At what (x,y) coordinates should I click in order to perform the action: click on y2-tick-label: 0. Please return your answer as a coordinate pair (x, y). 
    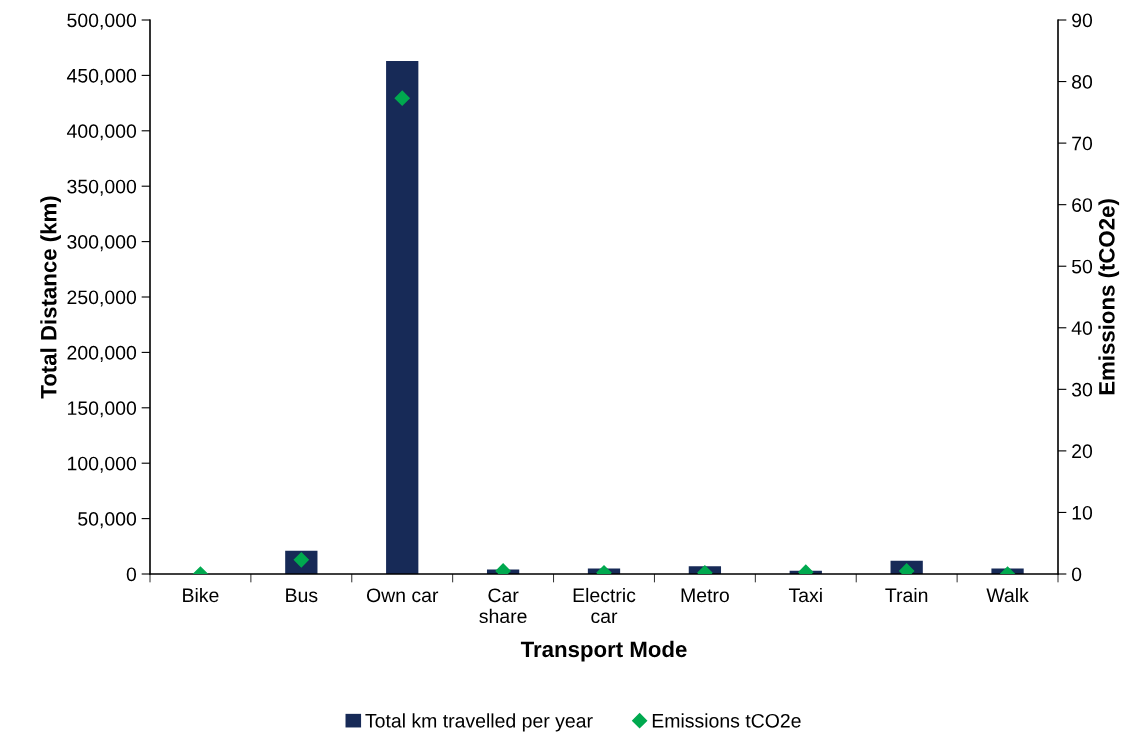
    Looking at the image, I should click on (1076, 574).